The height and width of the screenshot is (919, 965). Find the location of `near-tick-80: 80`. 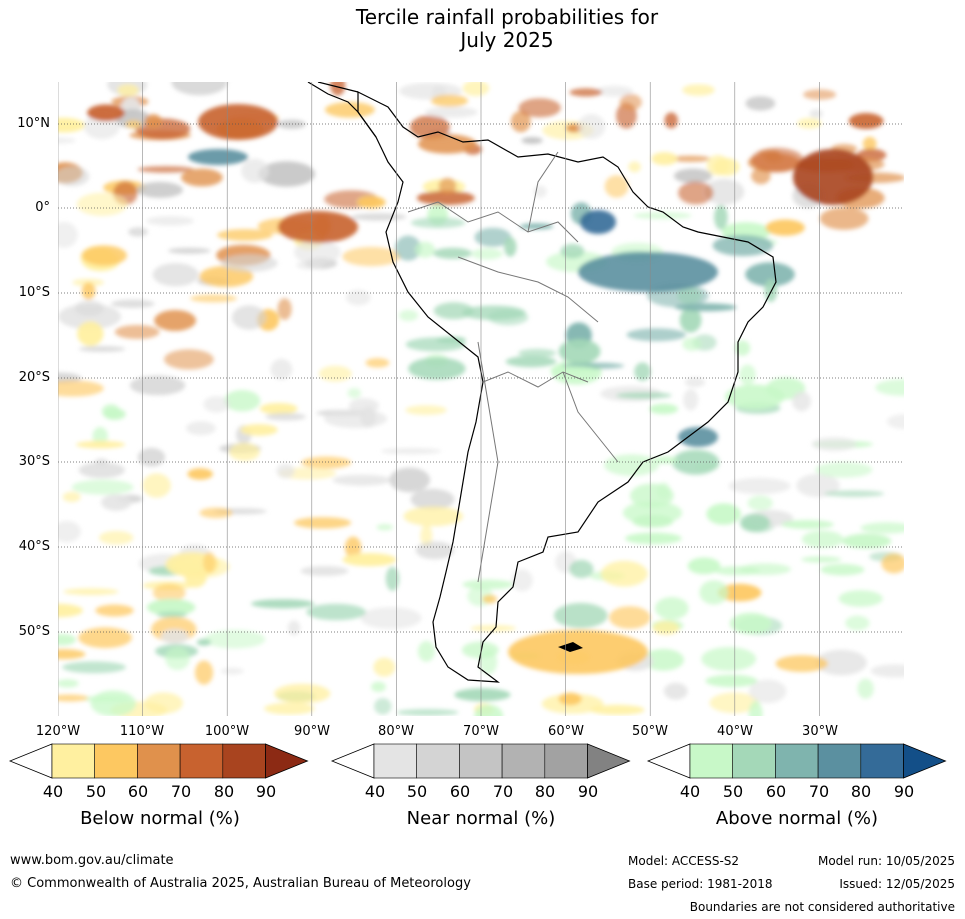

near-tick-80: 80 is located at coordinates (545, 791).